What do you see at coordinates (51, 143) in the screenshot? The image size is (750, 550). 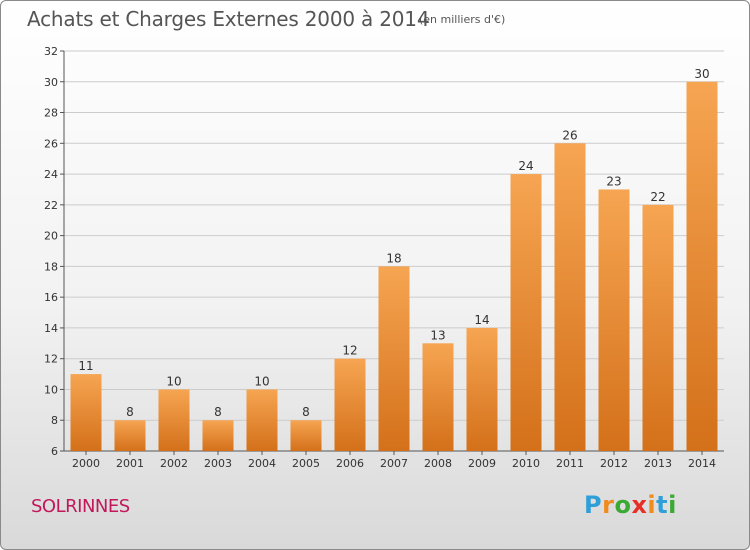 I see `y-tick-label: 26` at bounding box center [51, 143].